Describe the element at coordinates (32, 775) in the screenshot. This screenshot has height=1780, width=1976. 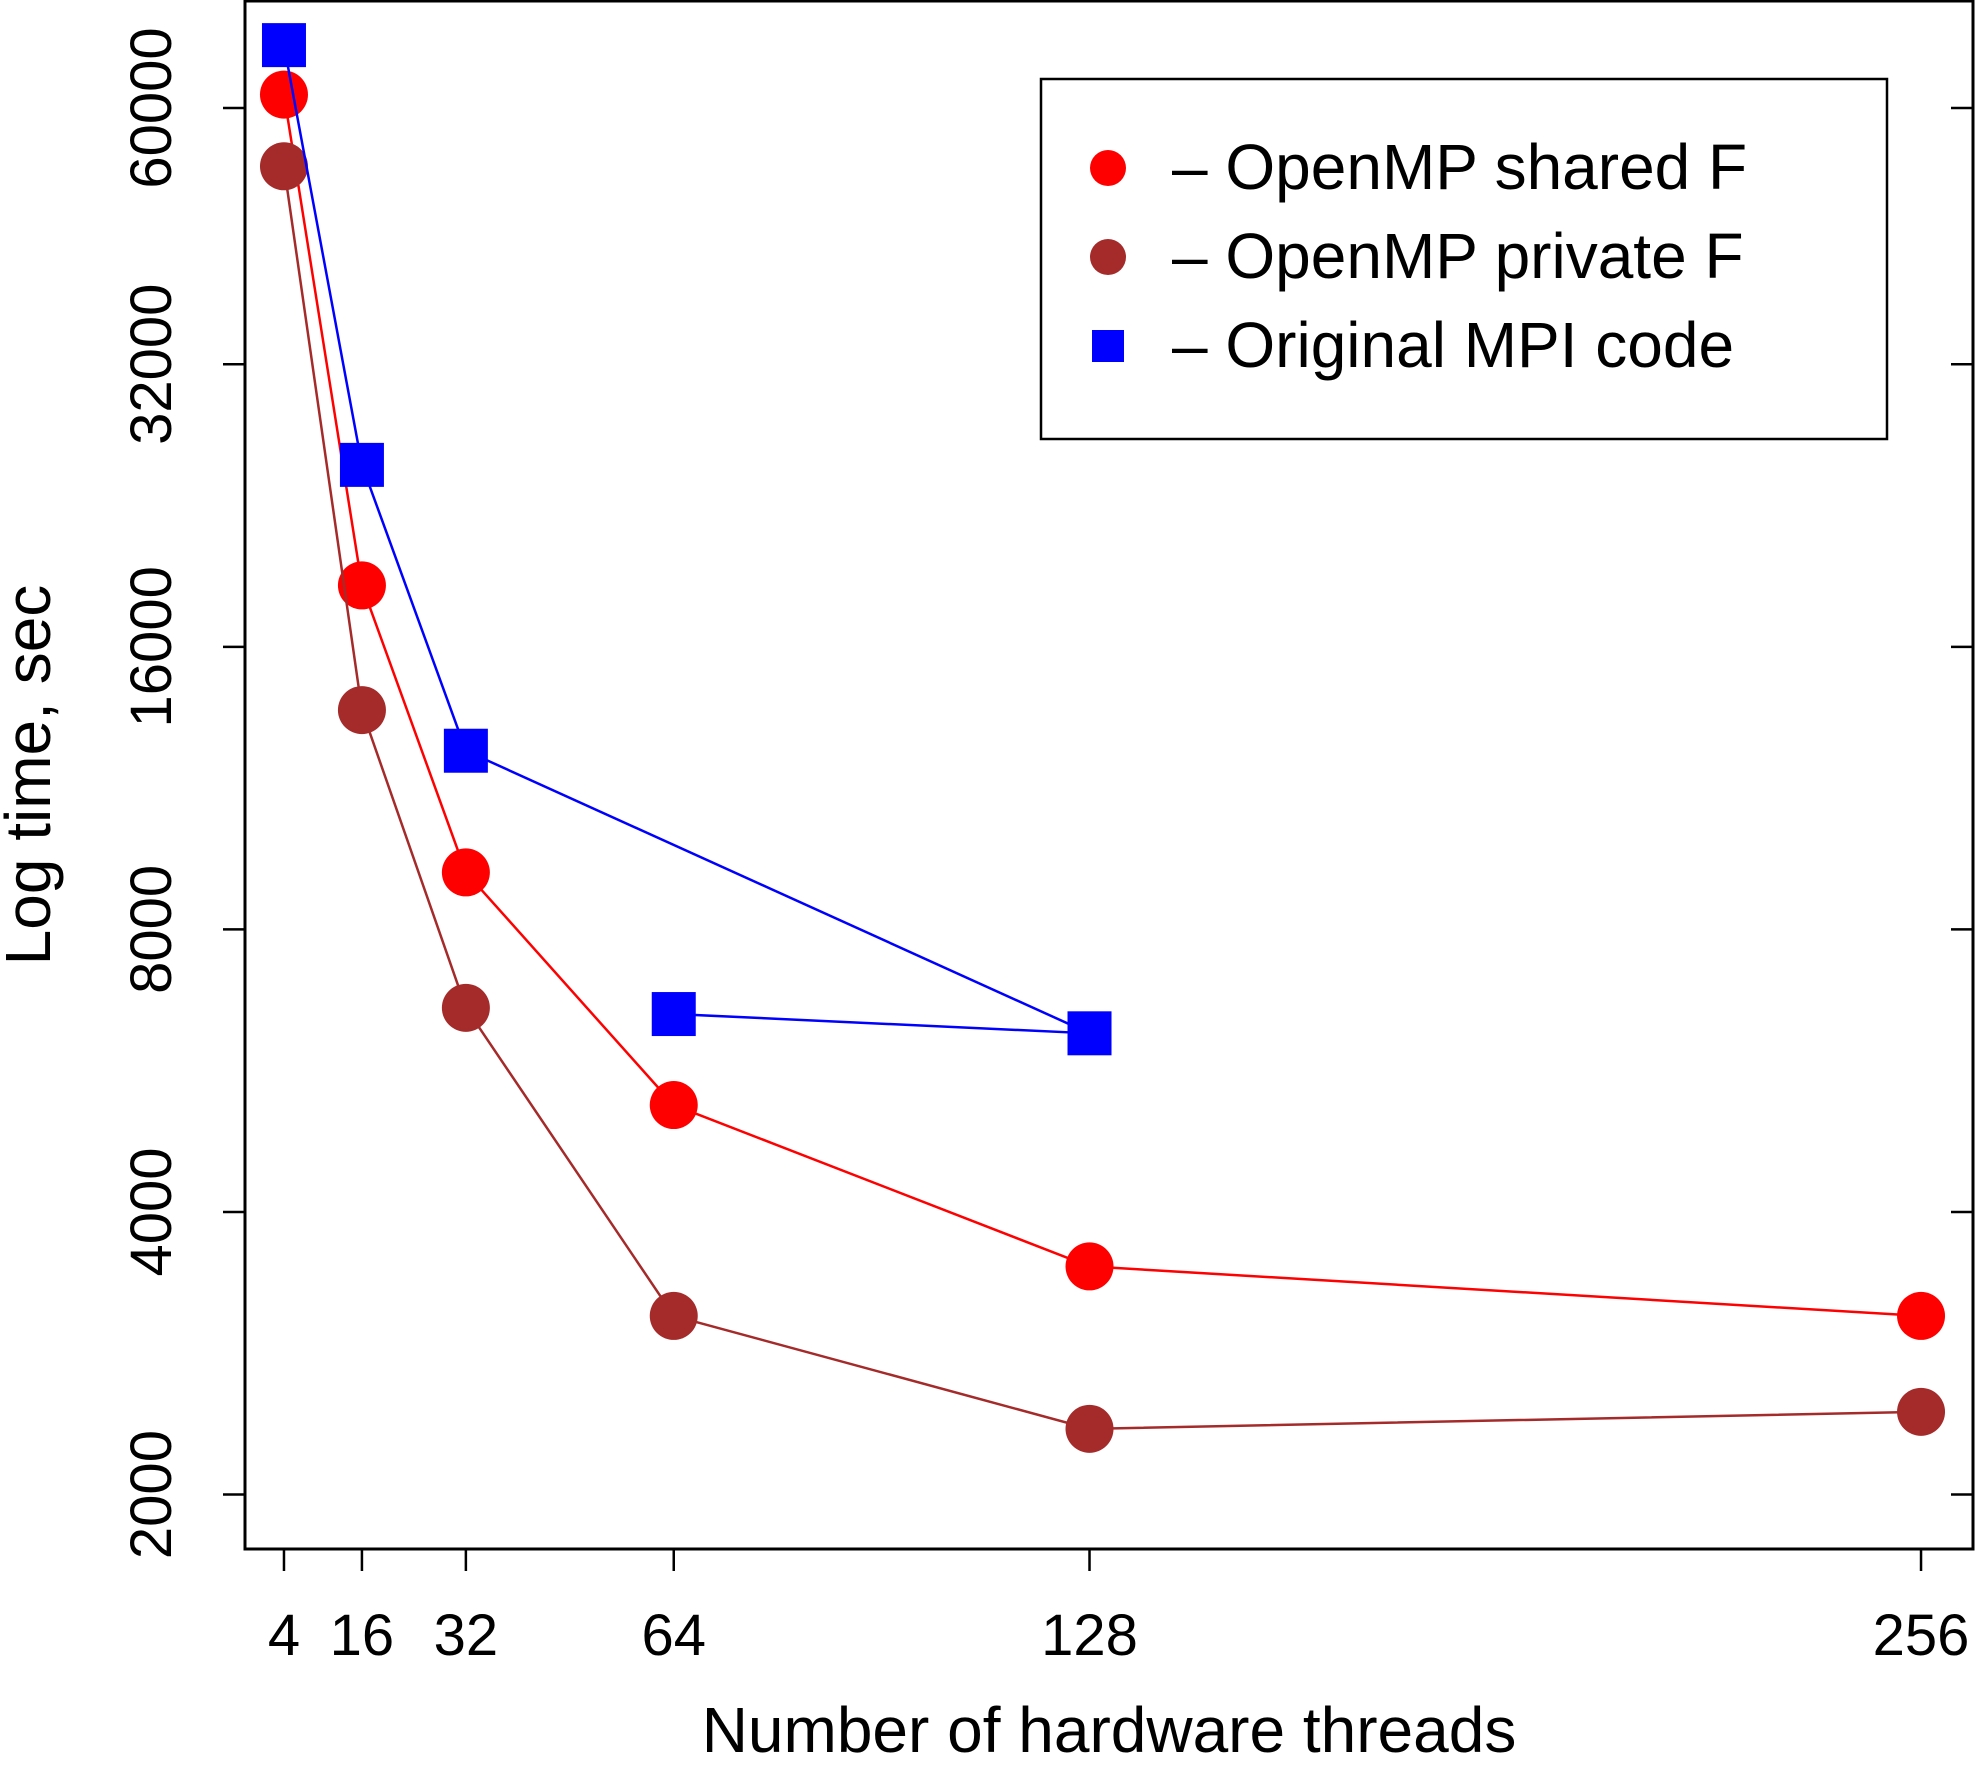
I see `y-axis-label: Log time, sec` at that location.